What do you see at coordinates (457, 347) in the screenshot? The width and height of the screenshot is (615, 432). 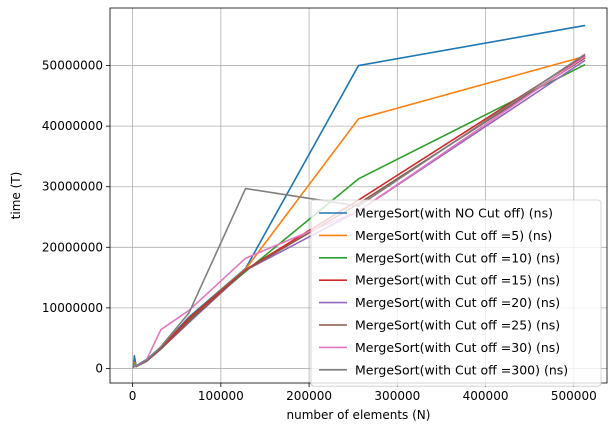 I see `legend-label: MergeSort(with Cut off =30) (ns)` at bounding box center [457, 347].